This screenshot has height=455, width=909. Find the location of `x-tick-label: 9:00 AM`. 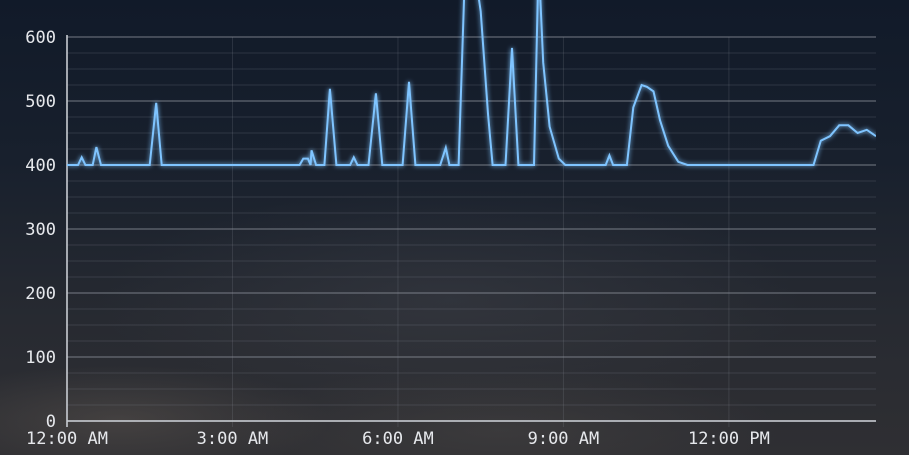

x-tick-label: 9:00 AM is located at coordinates (564, 439).